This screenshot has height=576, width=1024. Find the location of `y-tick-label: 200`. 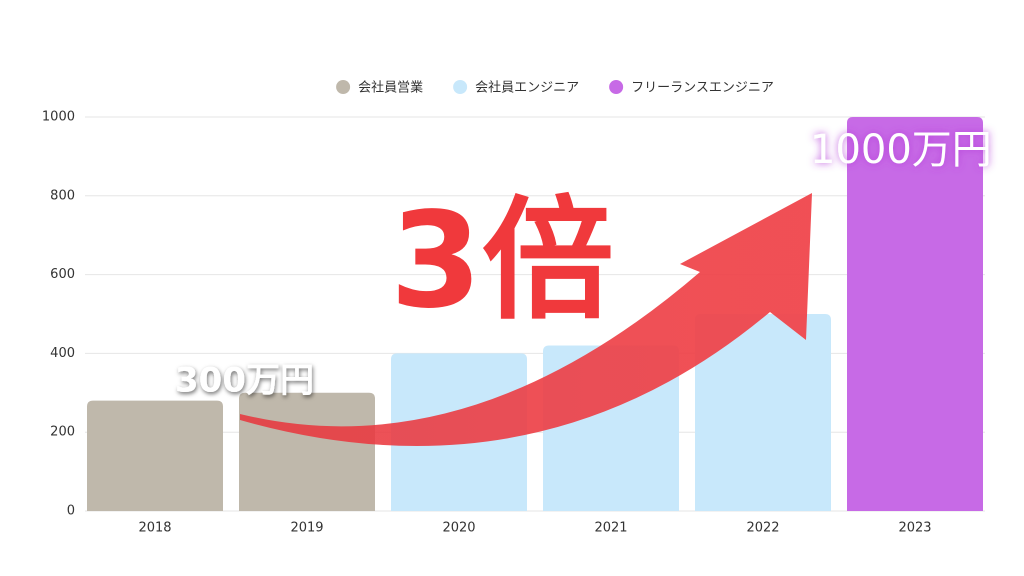

y-tick-label: 200 is located at coordinates (62, 432).